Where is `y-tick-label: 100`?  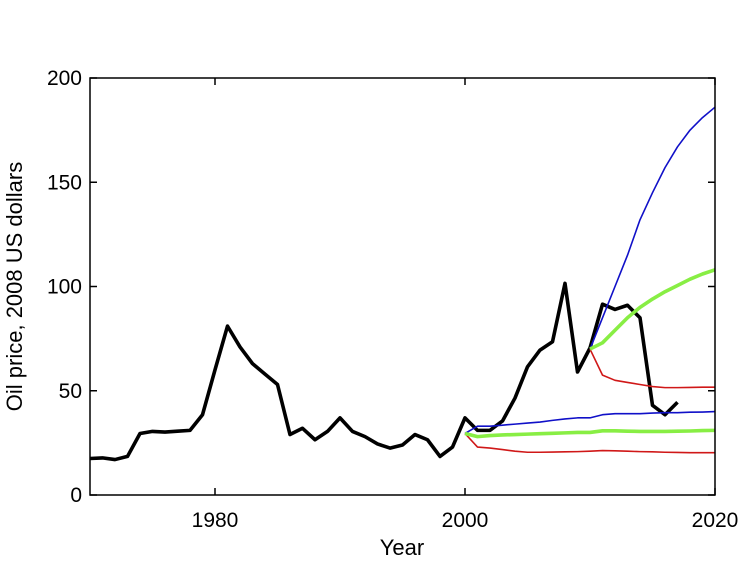 y-tick-label: 100 is located at coordinates (64, 287).